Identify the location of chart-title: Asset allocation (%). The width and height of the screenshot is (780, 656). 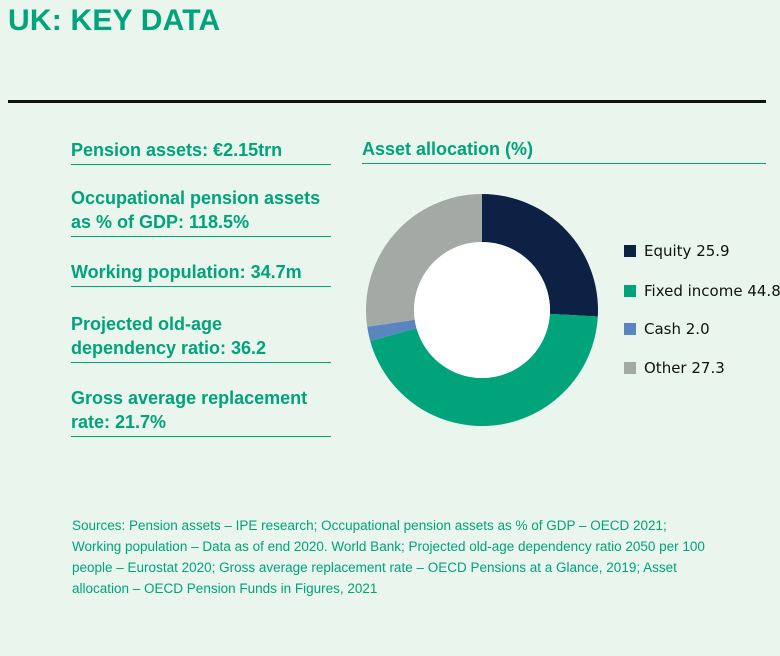
(564, 150).